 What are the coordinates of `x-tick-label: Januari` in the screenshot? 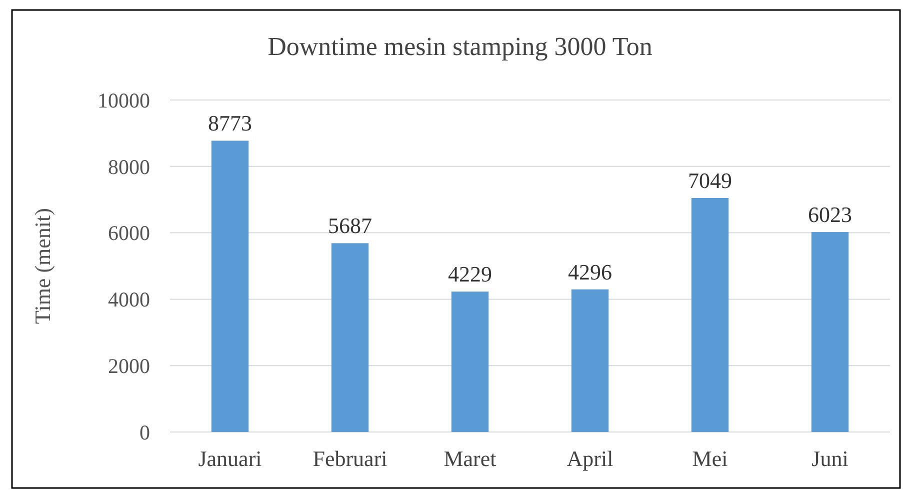 It's located at (230, 458).